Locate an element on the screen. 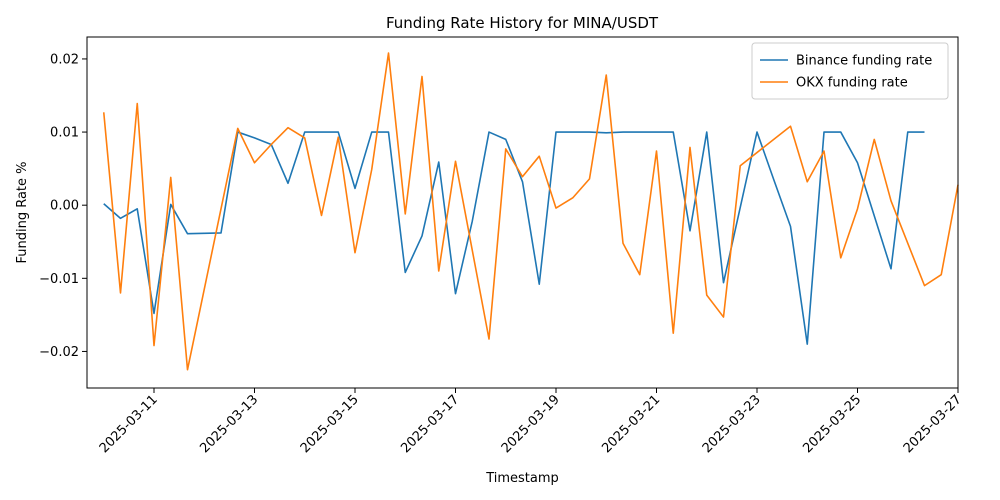 The height and width of the screenshot is (500, 1000). legend: Binance funding rate OKX funding rate is located at coordinates (850, 71).